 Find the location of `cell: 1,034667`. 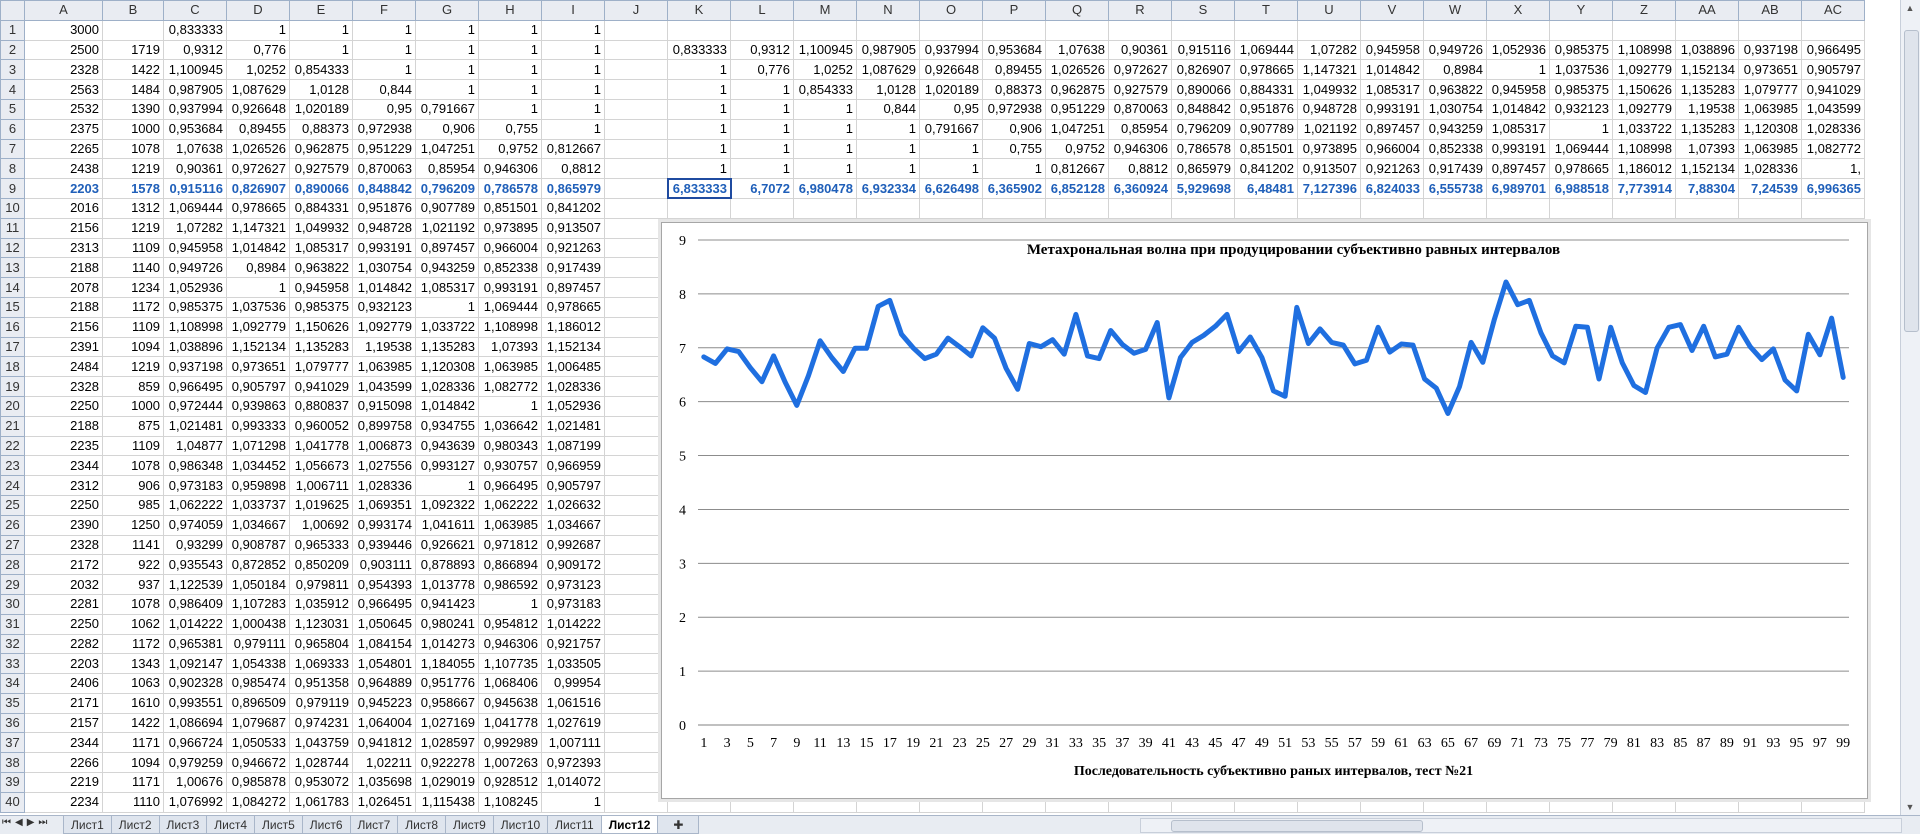

cell: 1,034667 is located at coordinates (573, 525).